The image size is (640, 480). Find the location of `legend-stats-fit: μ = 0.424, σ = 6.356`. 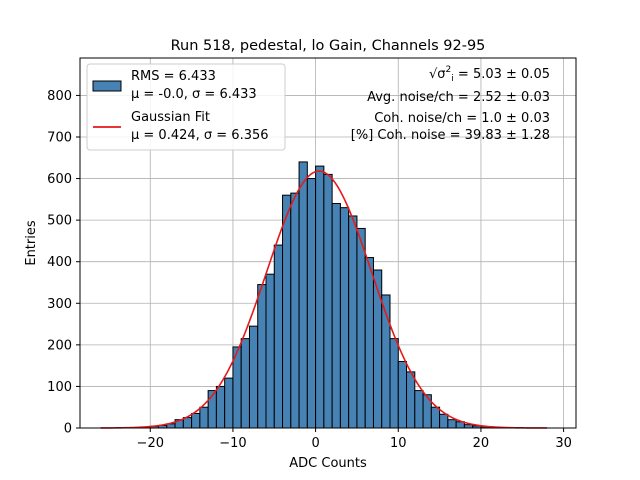

legend-stats-fit: μ = 0.424, σ = 6.356 is located at coordinates (200, 135).